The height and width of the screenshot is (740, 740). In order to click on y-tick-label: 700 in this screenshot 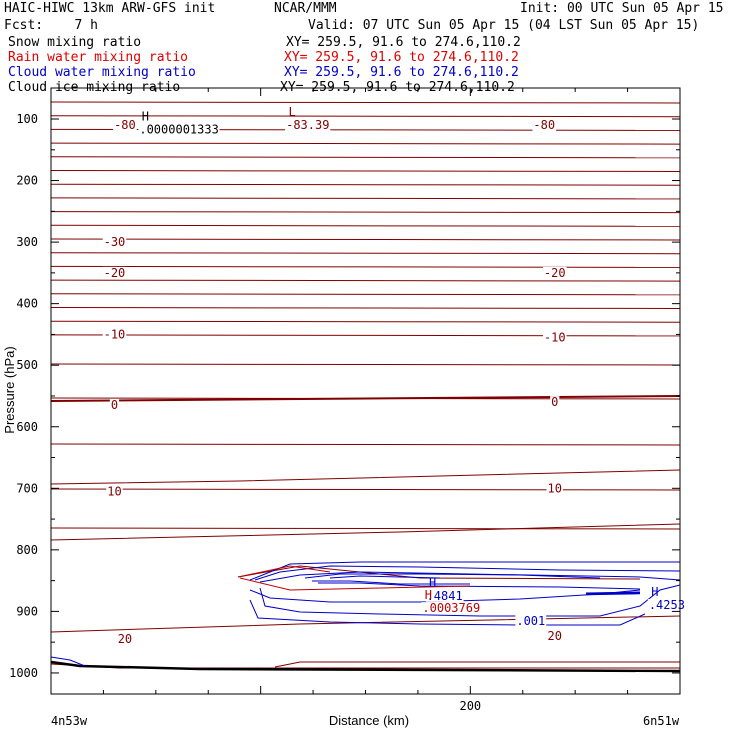, I will do `click(27, 488)`.